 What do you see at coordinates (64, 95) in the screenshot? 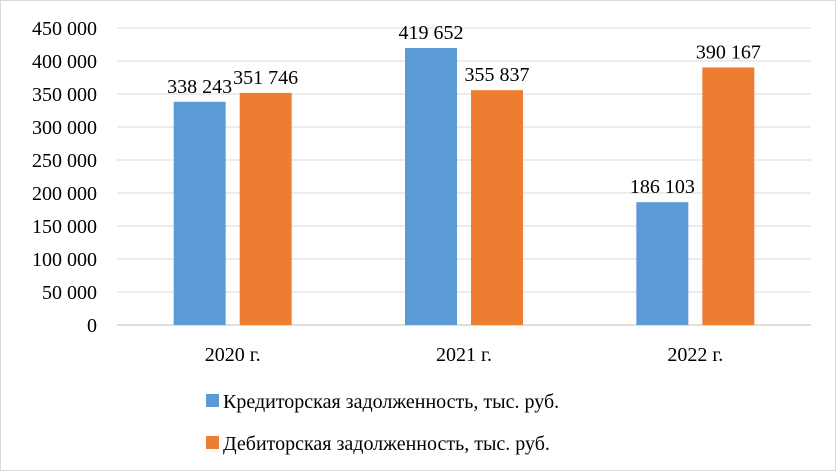
I see `y-tick-label: 350 000` at bounding box center [64, 95].